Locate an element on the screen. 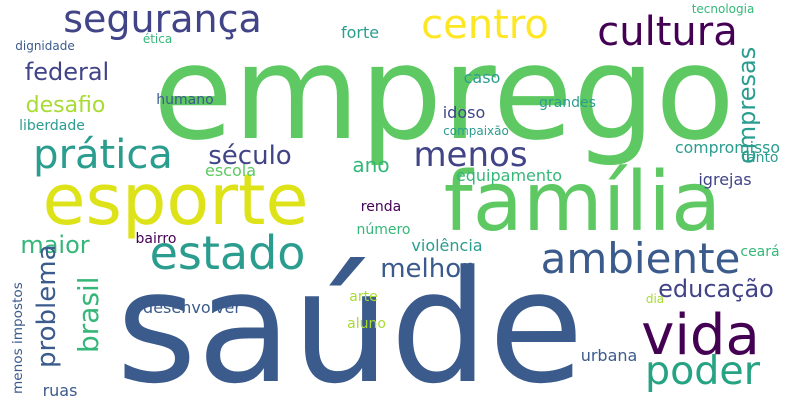  word-idoso: idoso is located at coordinates (464, 112).